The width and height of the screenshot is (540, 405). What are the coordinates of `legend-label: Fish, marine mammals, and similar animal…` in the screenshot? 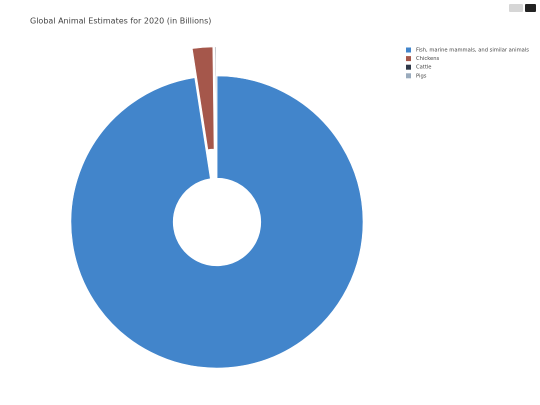 It's located at (472, 51).